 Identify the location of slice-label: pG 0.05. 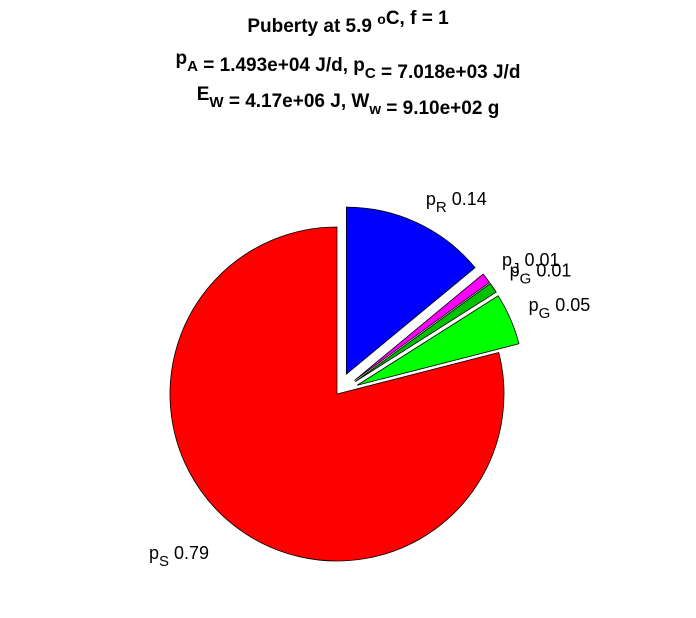
(560, 308).